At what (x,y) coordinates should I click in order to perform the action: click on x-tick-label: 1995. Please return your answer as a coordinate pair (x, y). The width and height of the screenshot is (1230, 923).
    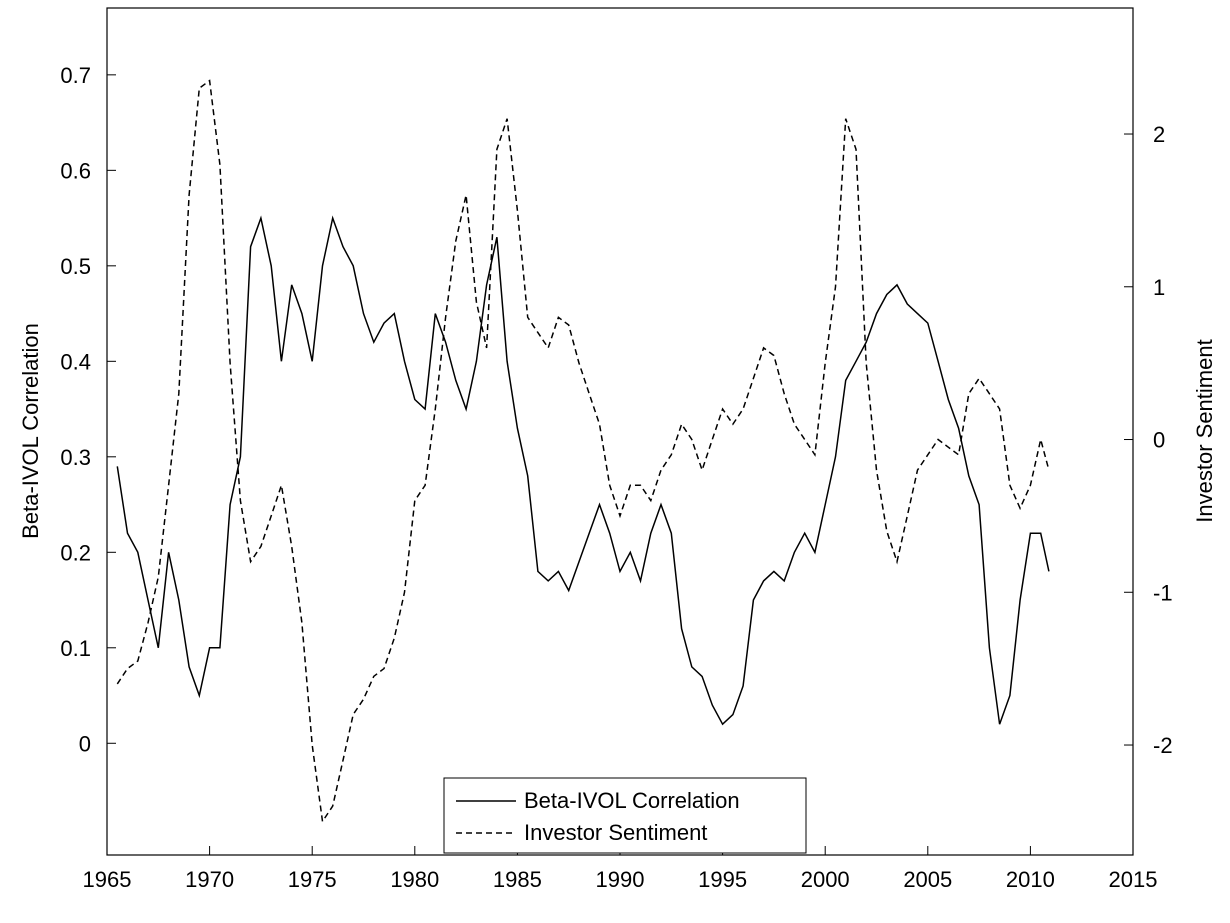
    Looking at the image, I should click on (722, 879).